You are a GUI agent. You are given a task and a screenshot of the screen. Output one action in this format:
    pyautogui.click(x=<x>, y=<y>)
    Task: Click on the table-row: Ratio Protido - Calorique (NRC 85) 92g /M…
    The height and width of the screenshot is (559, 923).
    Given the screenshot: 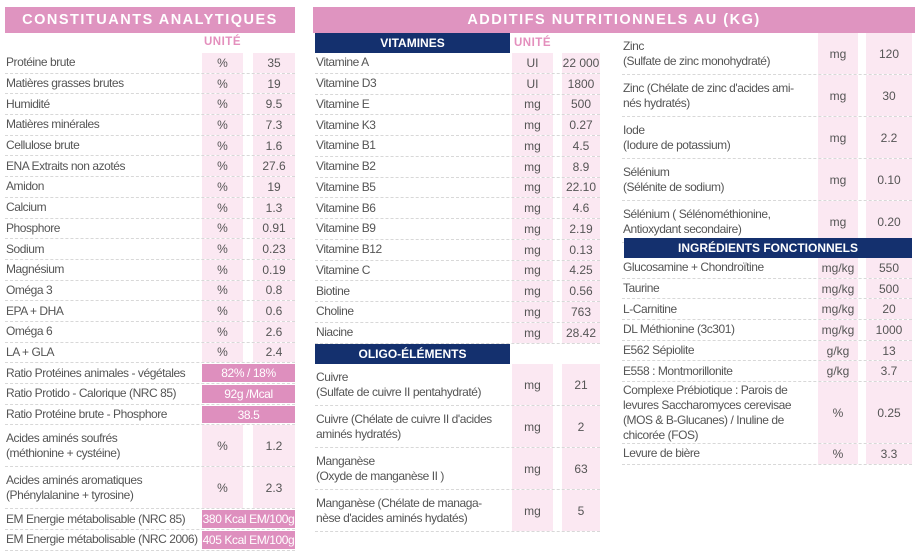 What is the action you would take?
    pyautogui.click(x=150, y=394)
    